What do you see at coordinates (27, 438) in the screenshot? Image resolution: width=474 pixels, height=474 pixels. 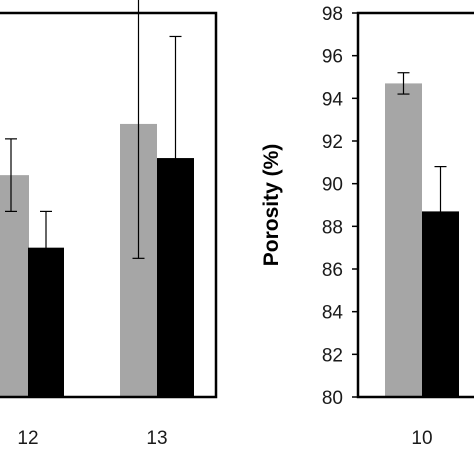 I see `x-tick-label-12: 12` at bounding box center [27, 438].